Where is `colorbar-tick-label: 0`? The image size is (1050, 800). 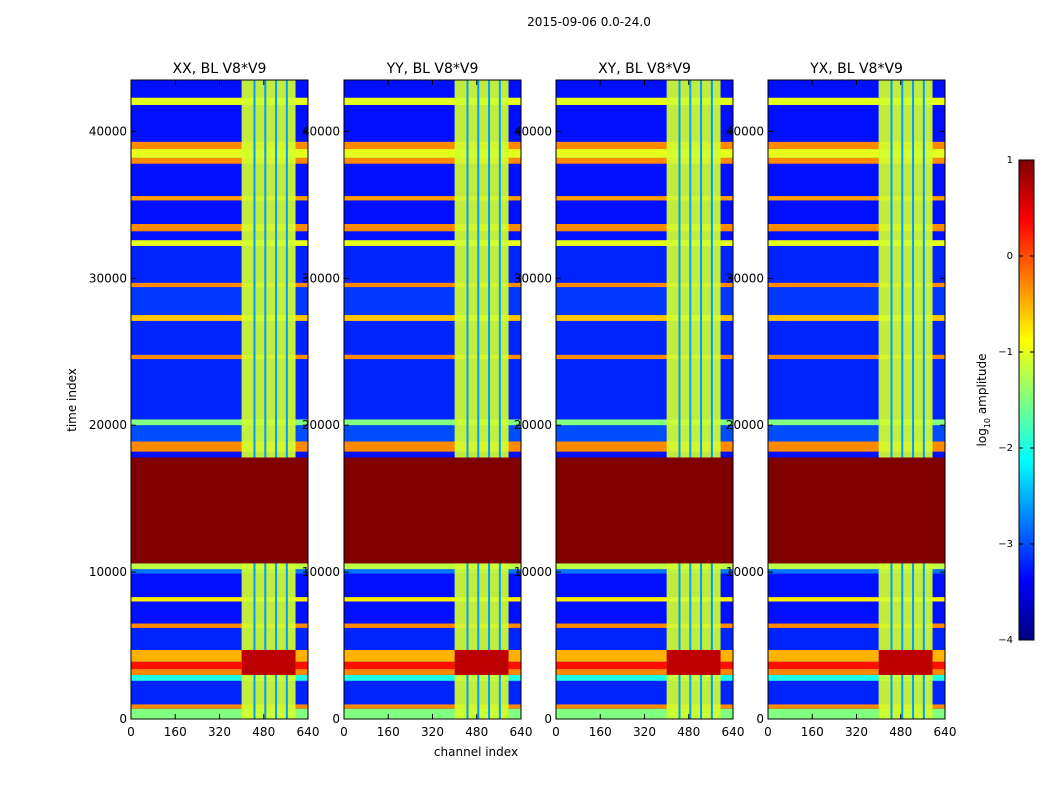
colorbar-tick-label: 0 is located at coordinates (1010, 256).